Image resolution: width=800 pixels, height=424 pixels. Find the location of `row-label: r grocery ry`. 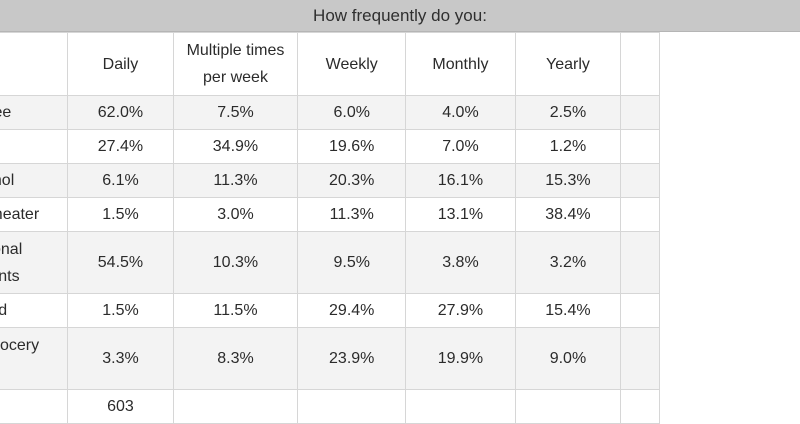

row-label: r grocery ry is located at coordinates (34, 358).